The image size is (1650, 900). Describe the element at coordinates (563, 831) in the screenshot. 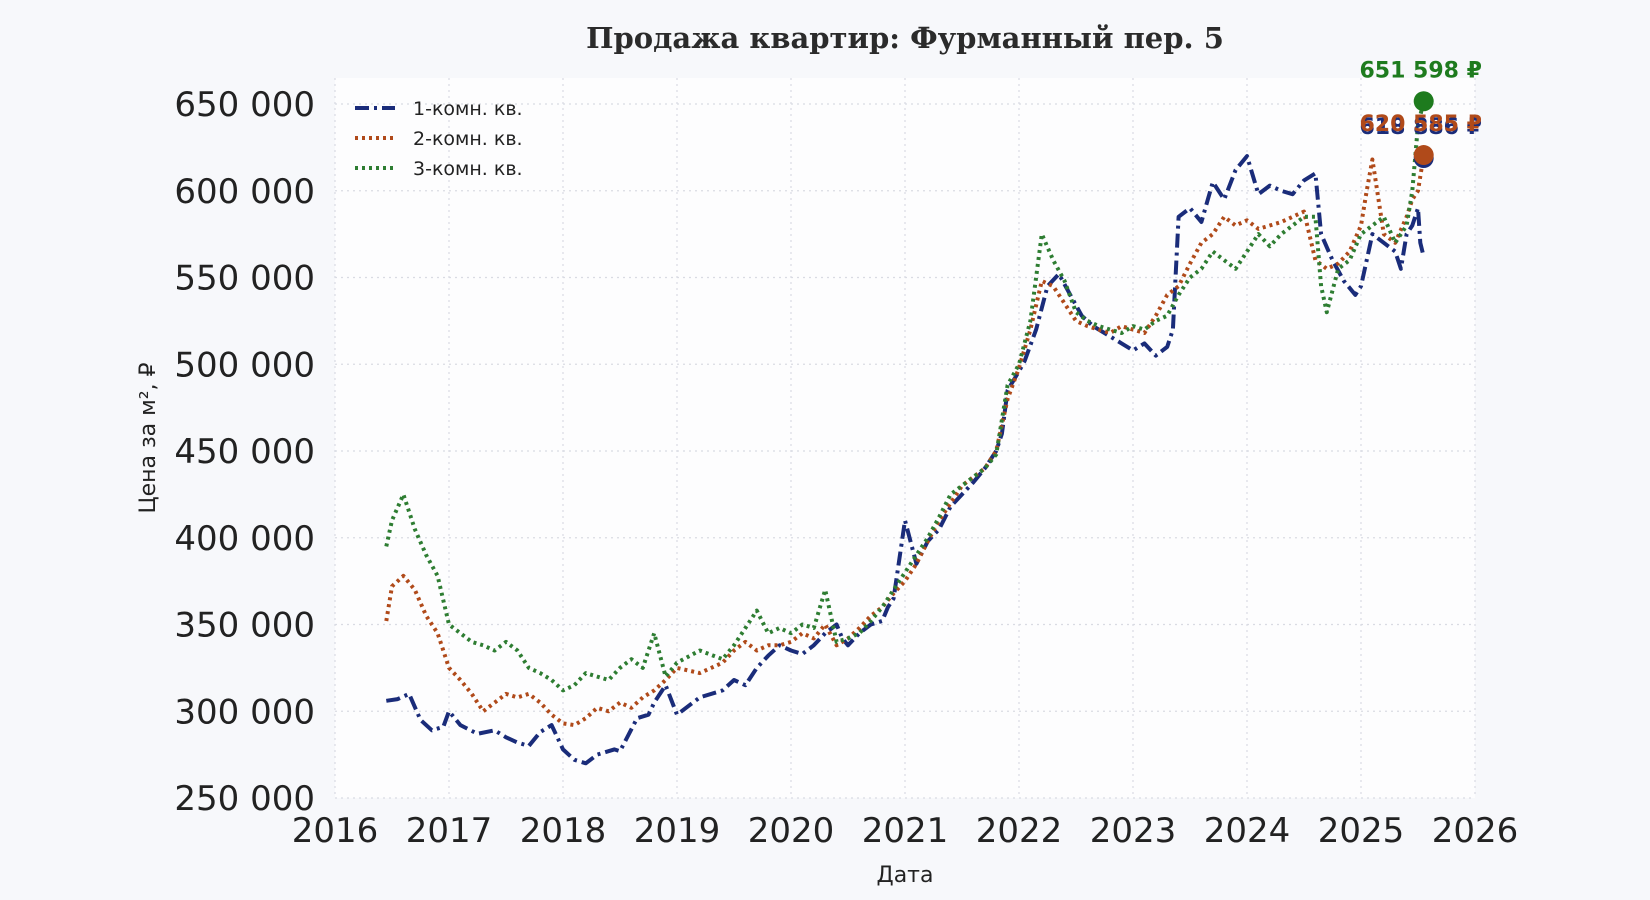

I see `x-tick-label: 2018` at that location.